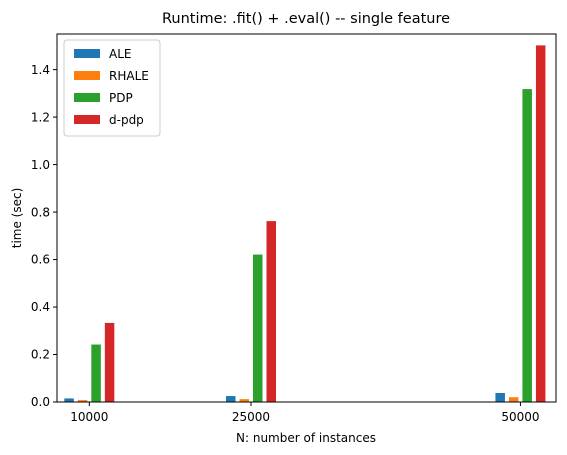 This screenshot has height=455, width=567. Describe the element at coordinates (40, 260) in the screenshot. I see `y-tick-label: 0.6` at that location.